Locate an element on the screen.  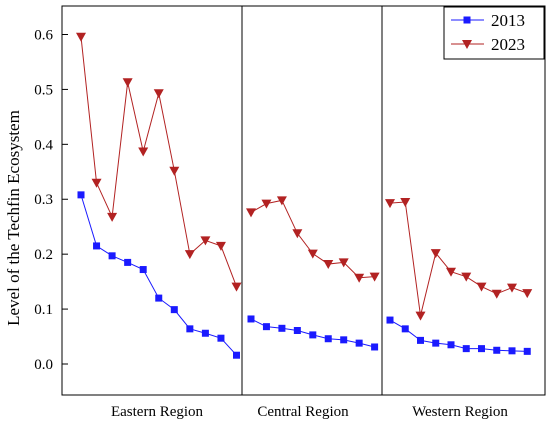
legend: 2013 2023 is located at coordinates (494, 33).